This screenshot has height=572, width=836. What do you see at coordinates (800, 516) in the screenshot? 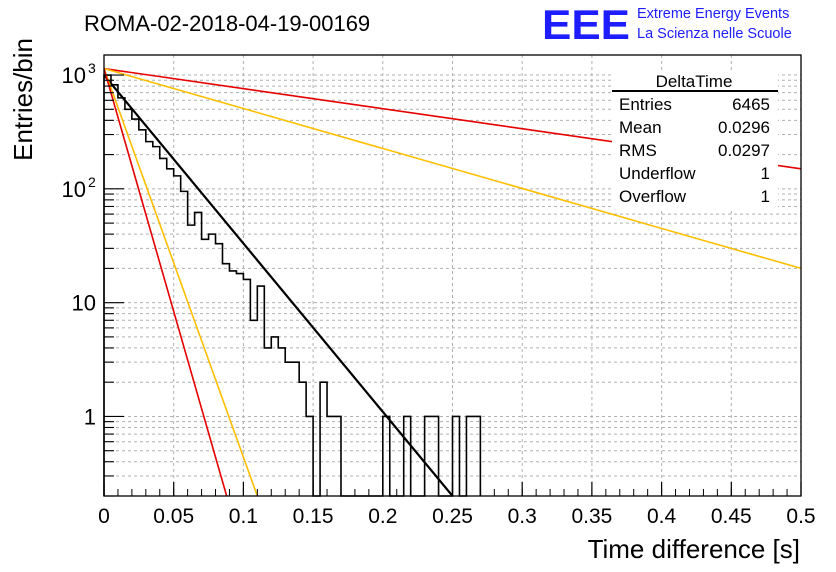
I see `x-tick-label: 0.5` at bounding box center [800, 516].